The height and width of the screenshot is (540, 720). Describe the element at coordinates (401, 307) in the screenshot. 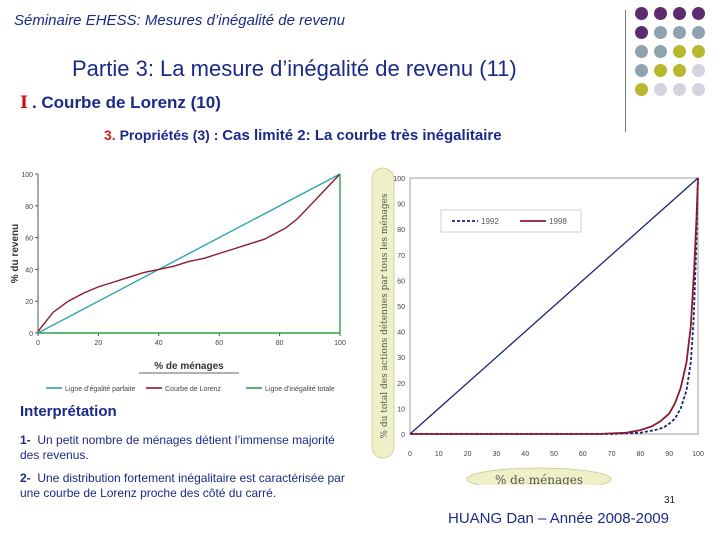

I see `y-tick-label: 50` at that location.